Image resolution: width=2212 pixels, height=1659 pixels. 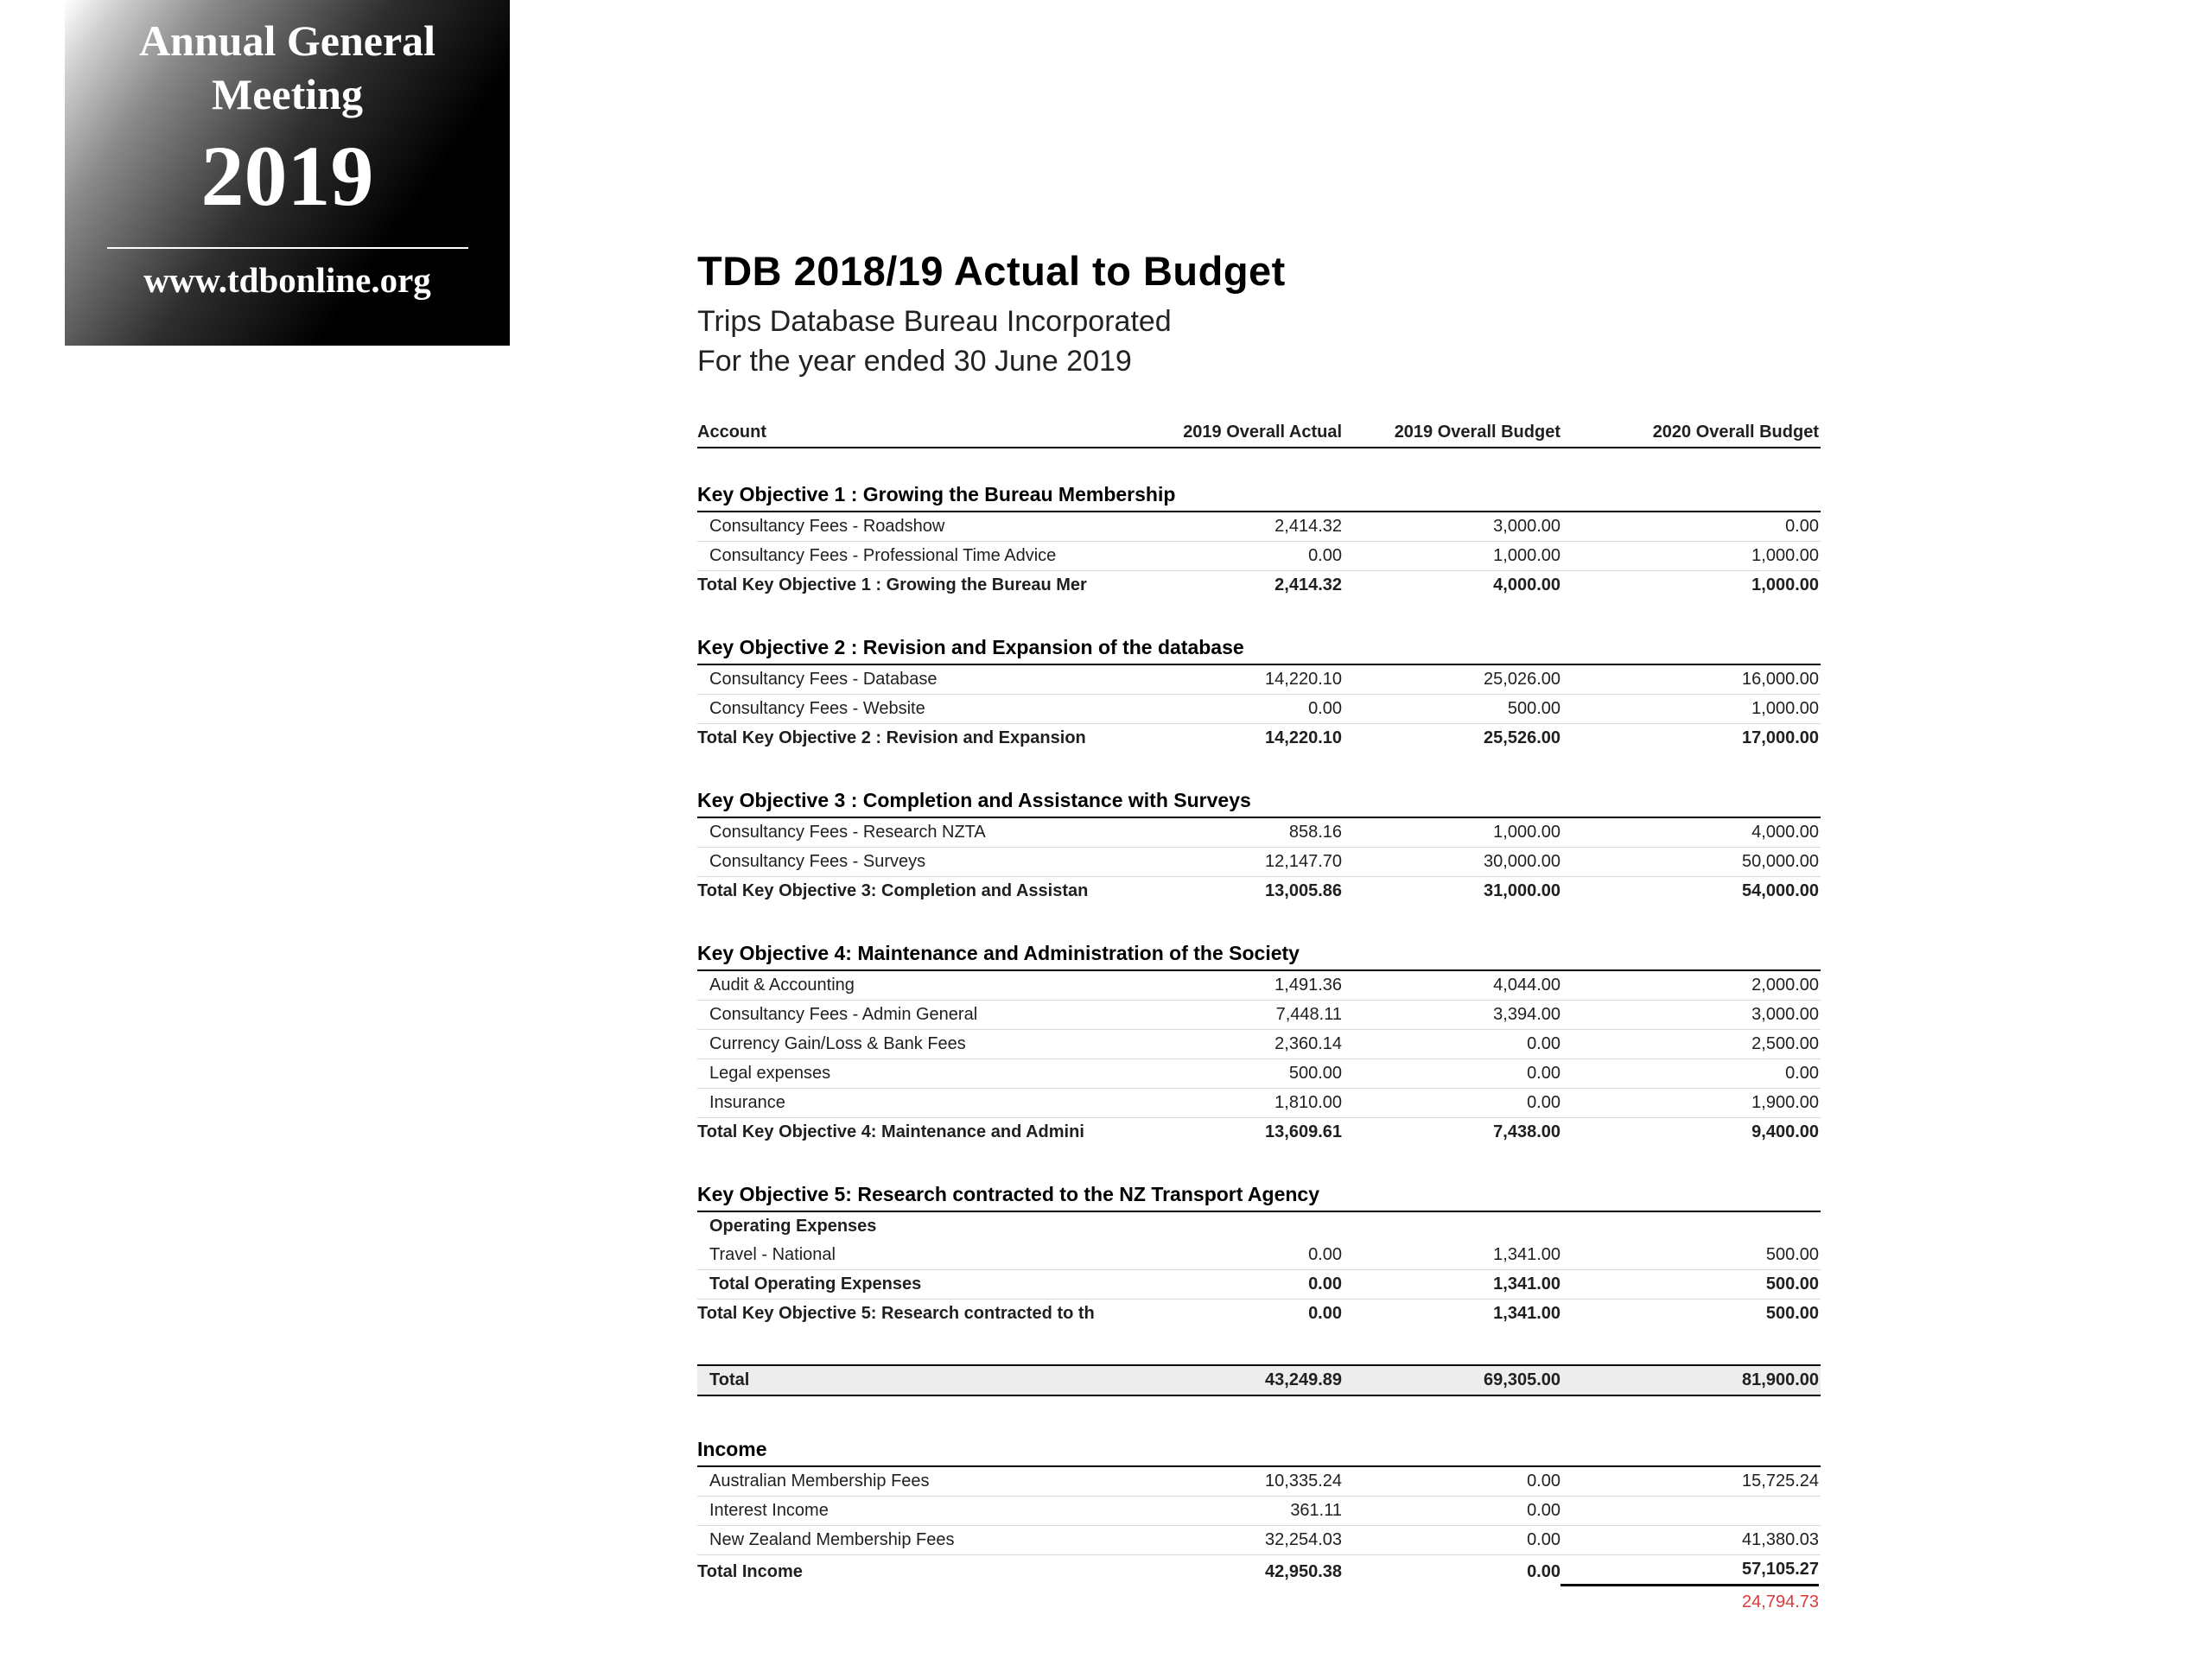 What do you see at coordinates (1781, 679) in the screenshot?
I see `value-cell: 16,000.00` at bounding box center [1781, 679].